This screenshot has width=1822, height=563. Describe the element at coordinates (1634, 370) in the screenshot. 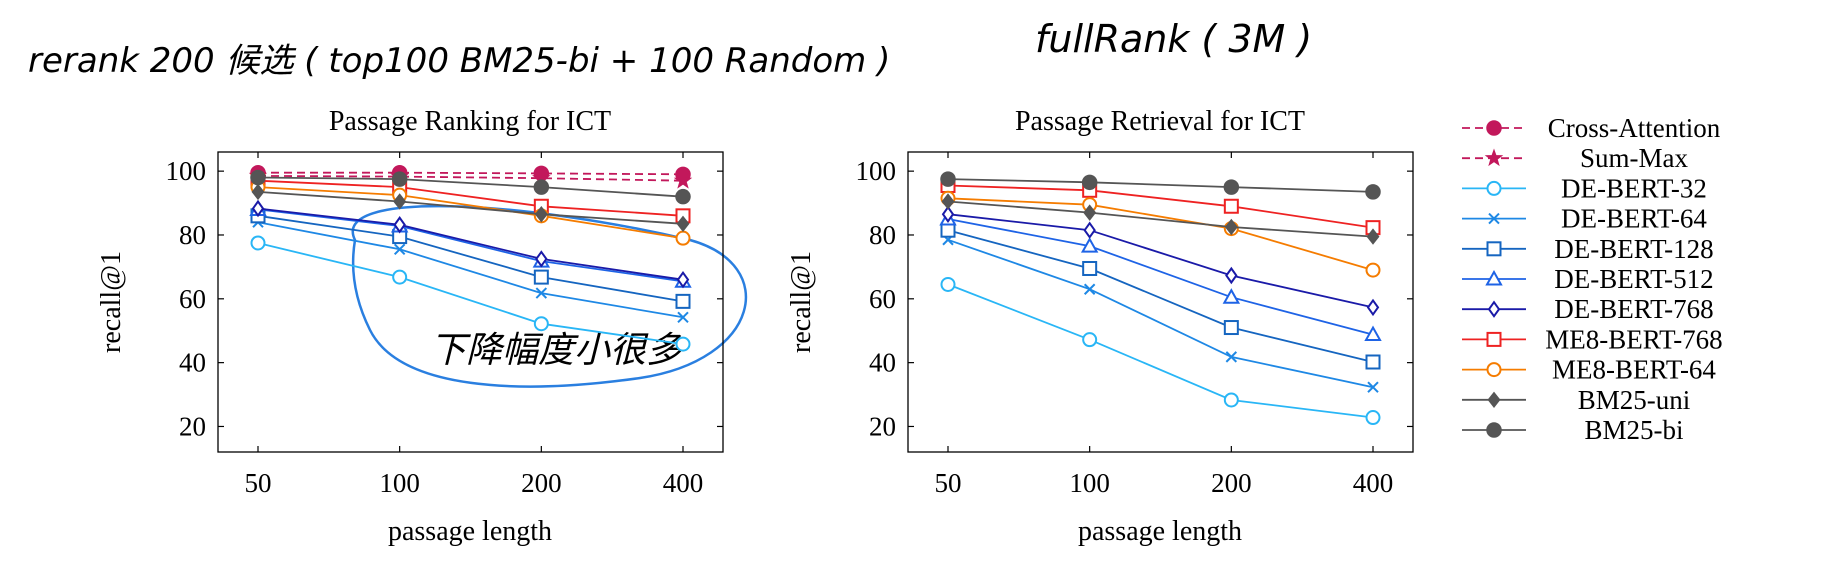

I see `legend-label: ME8-BERT-64` at that location.